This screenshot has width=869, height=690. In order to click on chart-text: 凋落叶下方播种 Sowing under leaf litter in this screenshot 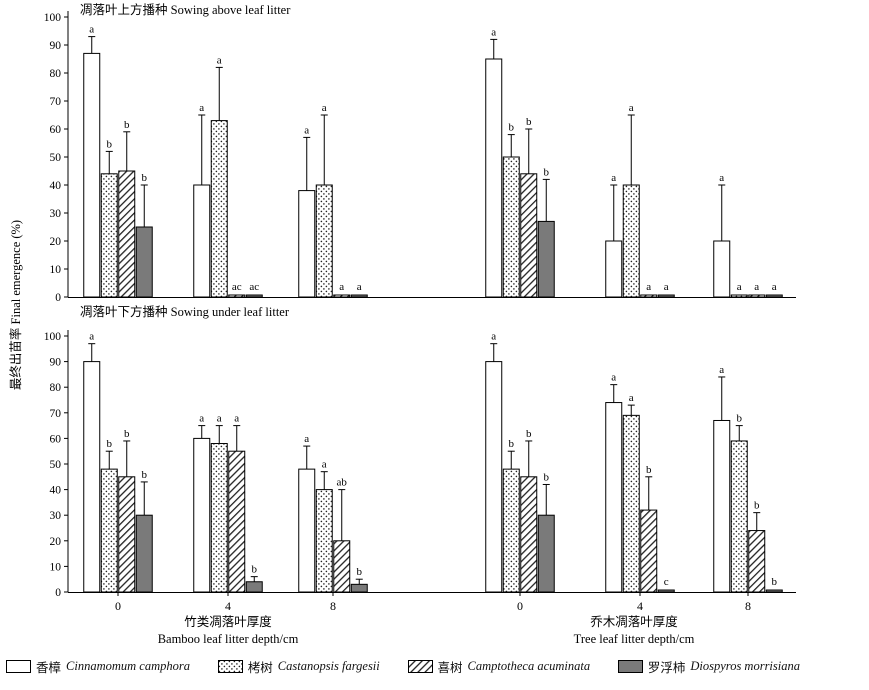, I will do `click(185, 311)`.